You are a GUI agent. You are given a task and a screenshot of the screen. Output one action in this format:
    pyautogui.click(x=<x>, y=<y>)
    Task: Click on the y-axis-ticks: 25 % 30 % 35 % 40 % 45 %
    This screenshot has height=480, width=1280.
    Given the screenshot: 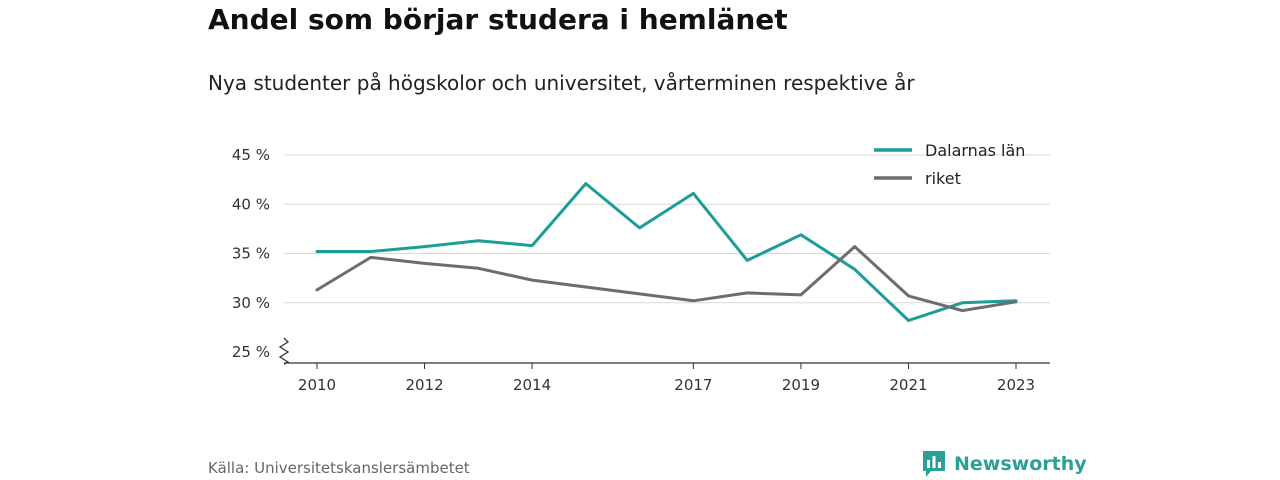 What is the action you would take?
    pyautogui.click(x=251, y=253)
    